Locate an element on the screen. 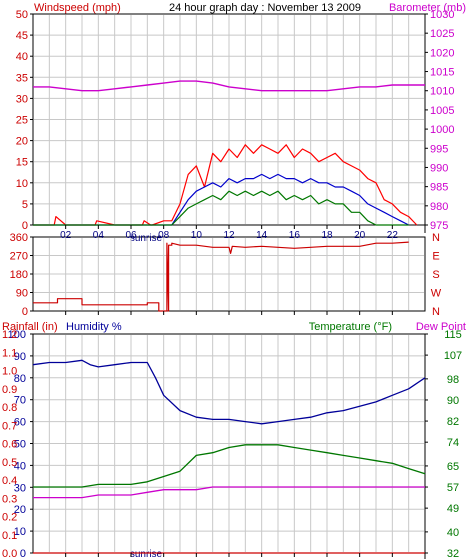 This screenshot has height=559, width=467. x-tick-label-p0-1: 04 is located at coordinates (99, 235).